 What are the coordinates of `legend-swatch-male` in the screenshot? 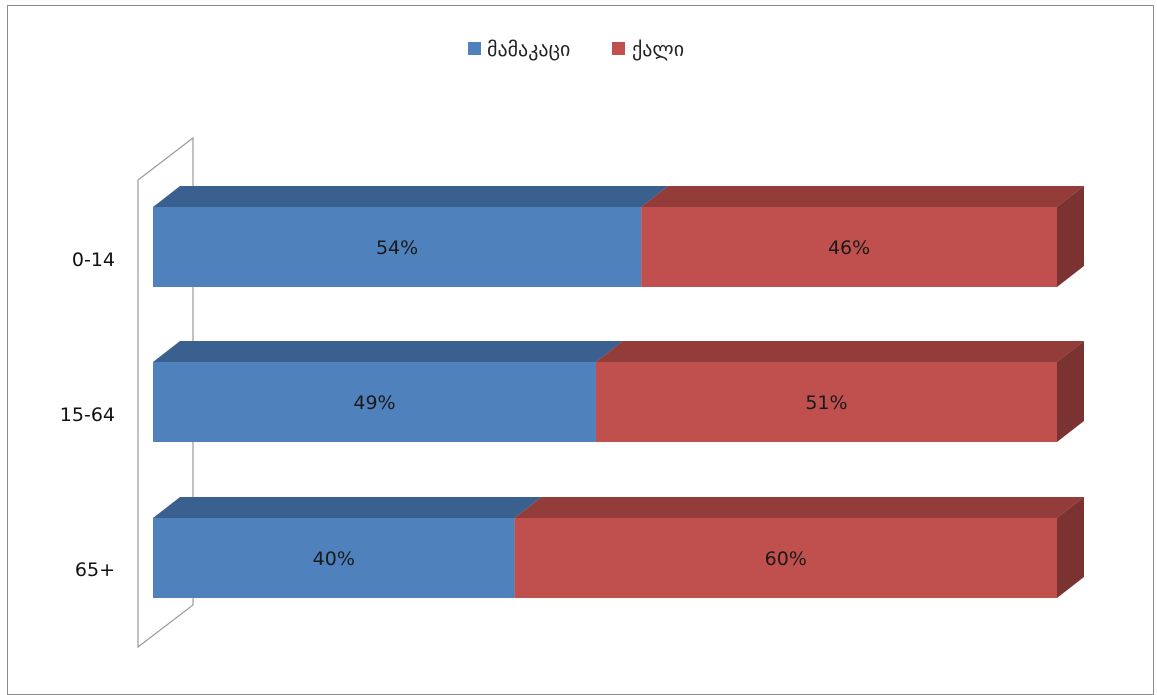 It's located at (474, 48).